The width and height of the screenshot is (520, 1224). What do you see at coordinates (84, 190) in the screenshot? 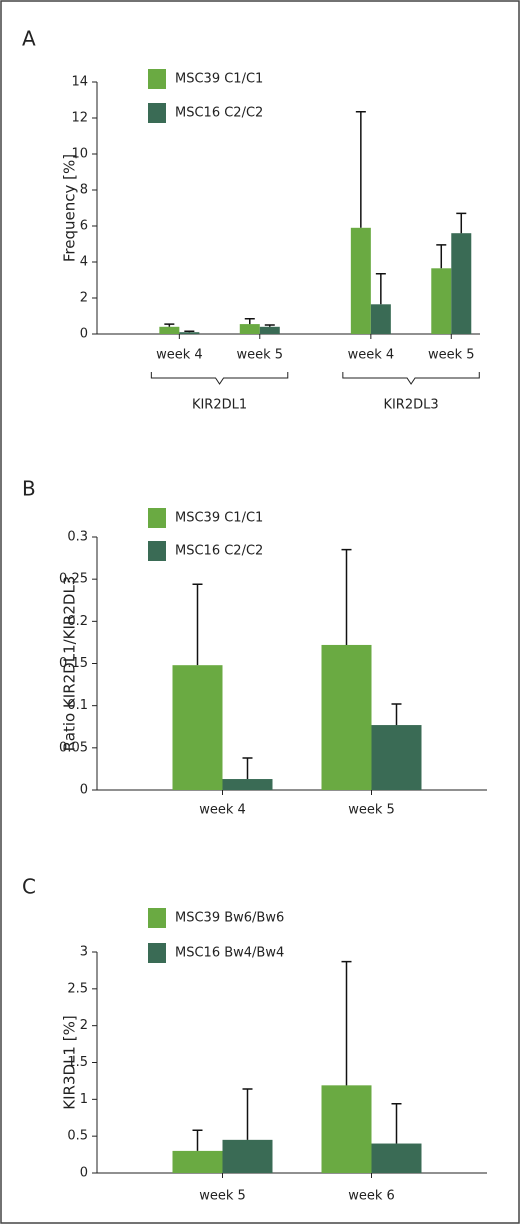
I see `y-tick-label: 8` at bounding box center [84, 190].